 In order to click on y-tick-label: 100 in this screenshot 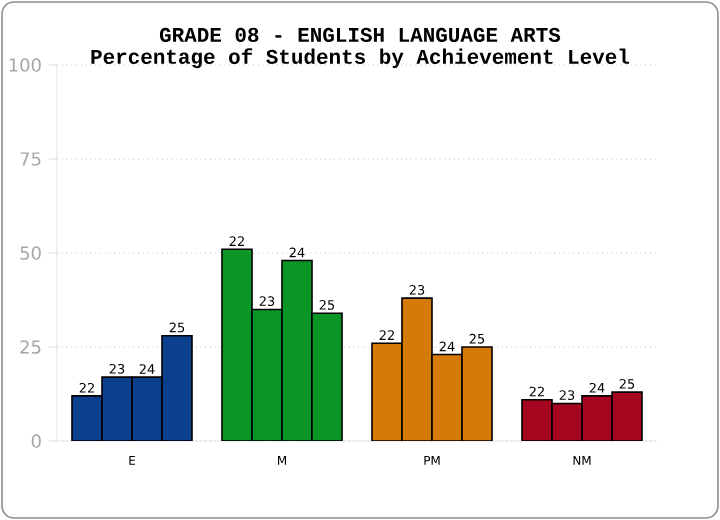, I will do `click(25, 65)`.